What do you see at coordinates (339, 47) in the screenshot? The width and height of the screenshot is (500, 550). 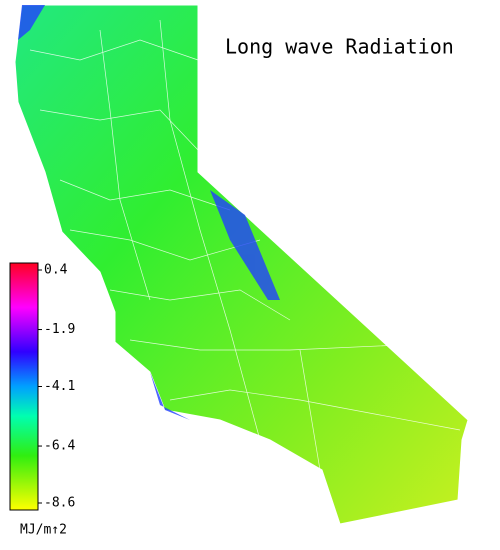 I see `map-title: Long wave Radiation` at bounding box center [339, 47].